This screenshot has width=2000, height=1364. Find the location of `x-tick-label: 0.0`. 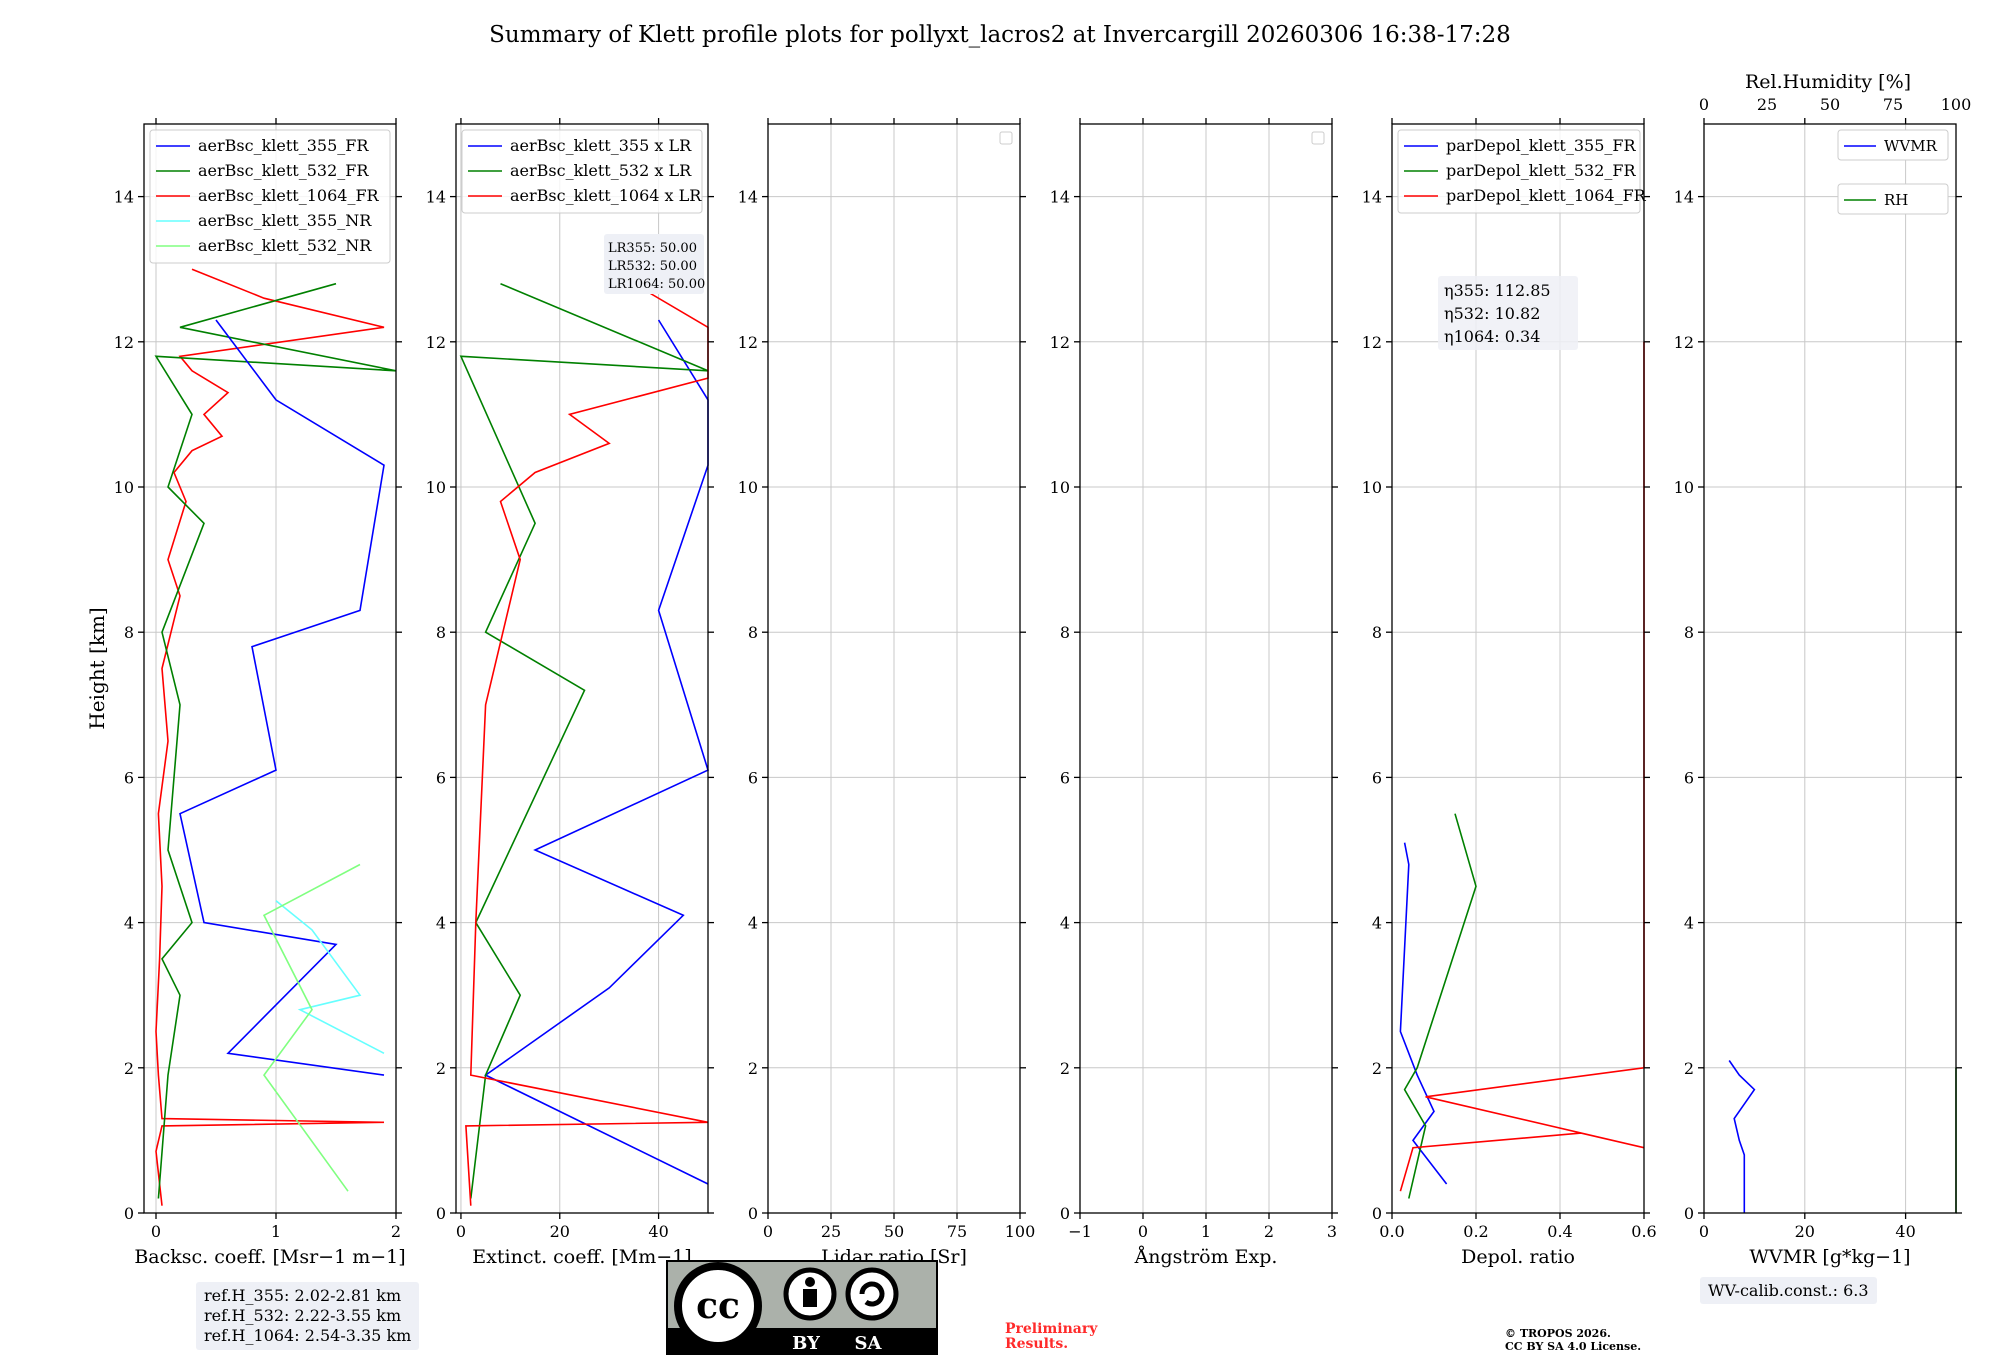

x-tick-label: 0.0 is located at coordinates (1391, 1231).